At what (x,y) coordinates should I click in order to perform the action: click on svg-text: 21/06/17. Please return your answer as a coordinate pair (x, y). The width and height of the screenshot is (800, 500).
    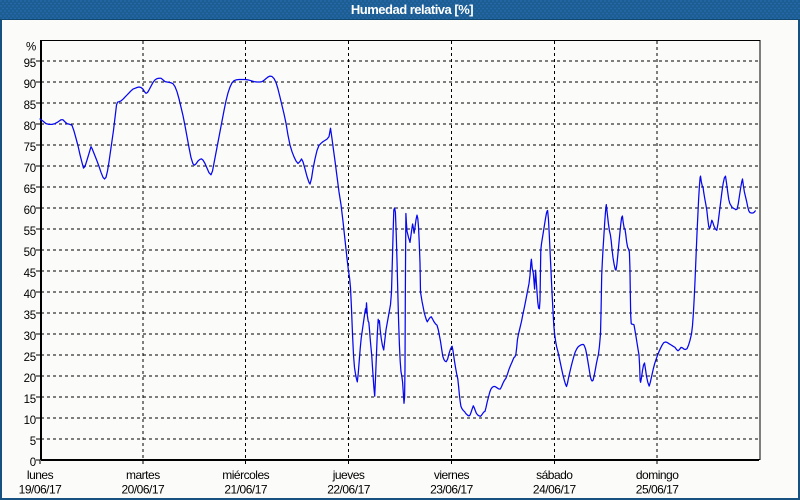
    Looking at the image, I should click on (246, 490).